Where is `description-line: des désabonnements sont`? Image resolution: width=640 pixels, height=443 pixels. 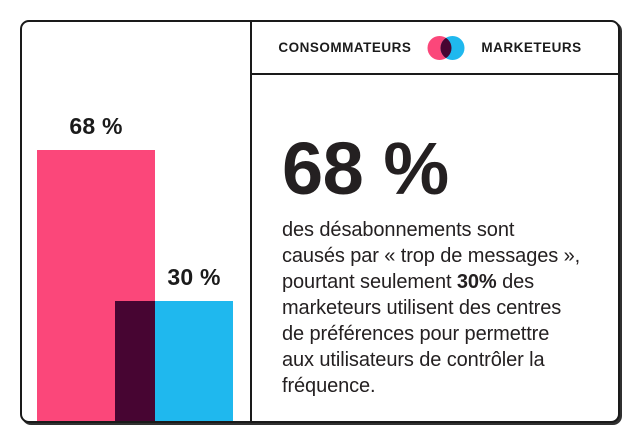
description-line: des désabonnements sont is located at coordinates (398, 230).